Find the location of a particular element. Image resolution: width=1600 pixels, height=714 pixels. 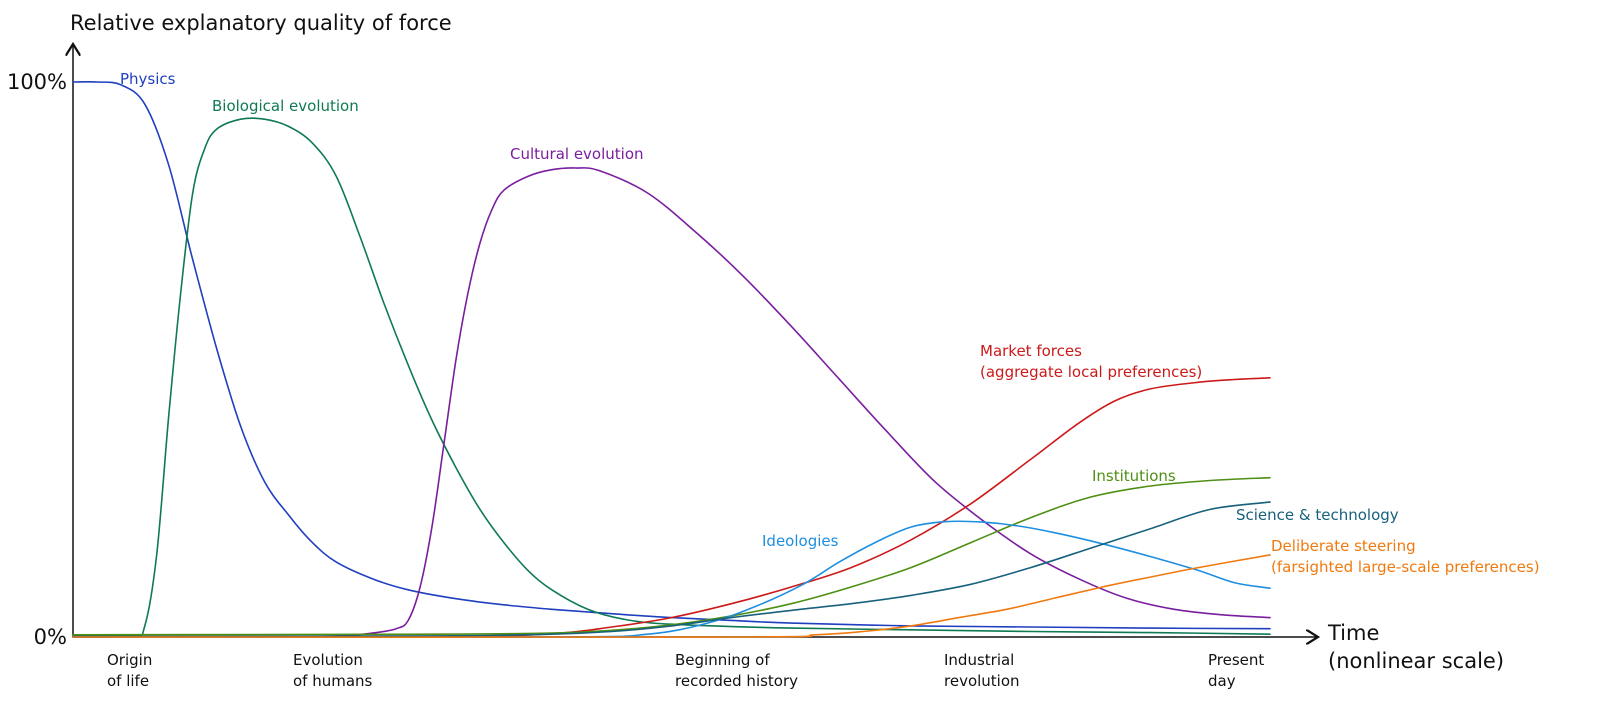

series-line-ideologies is located at coordinates (671, 579).